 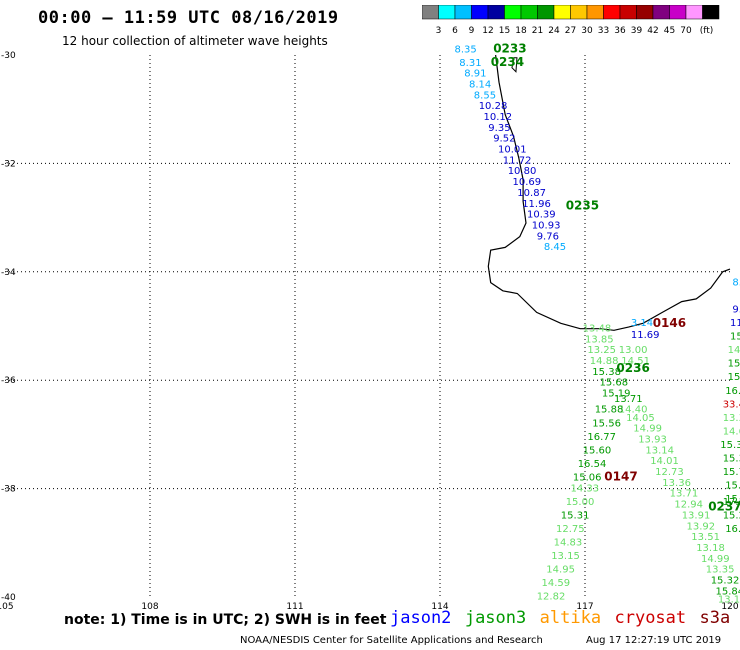 What do you see at coordinates (669, 31) in the screenshot?
I see `color-scale-label: 45` at bounding box center [669, 31].